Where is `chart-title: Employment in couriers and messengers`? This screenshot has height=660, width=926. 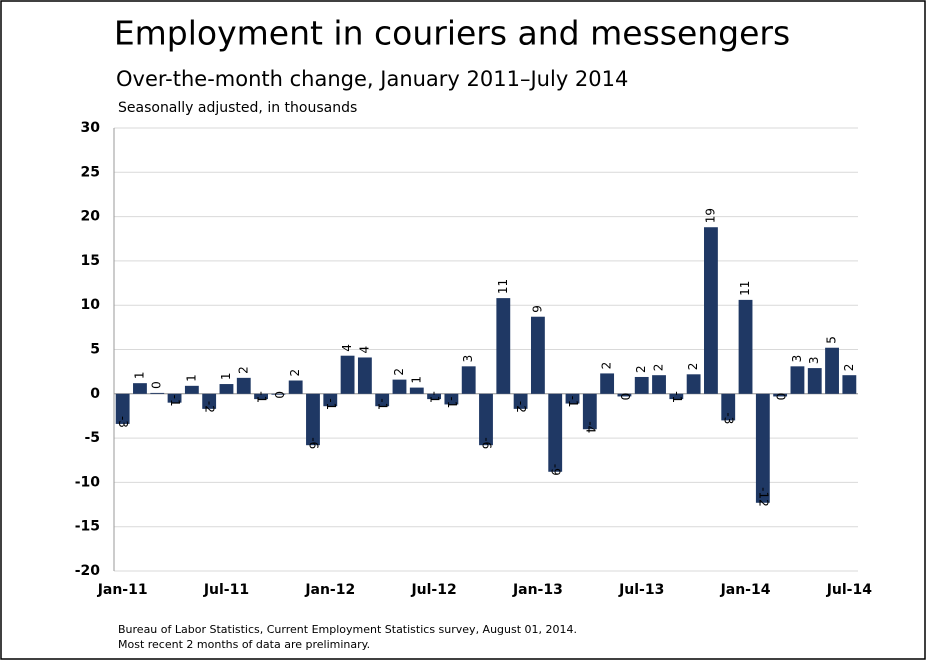 chart-title: Employment in couriers and messengers is located at coordinates (452, 33).